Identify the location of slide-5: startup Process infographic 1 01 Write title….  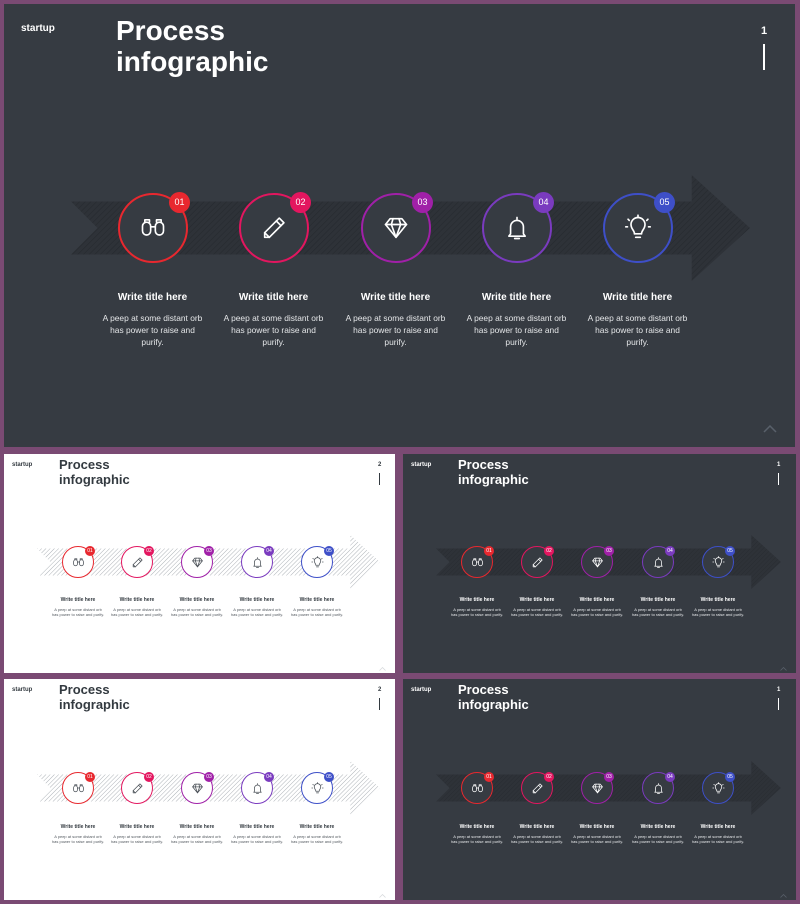
(599, 789).